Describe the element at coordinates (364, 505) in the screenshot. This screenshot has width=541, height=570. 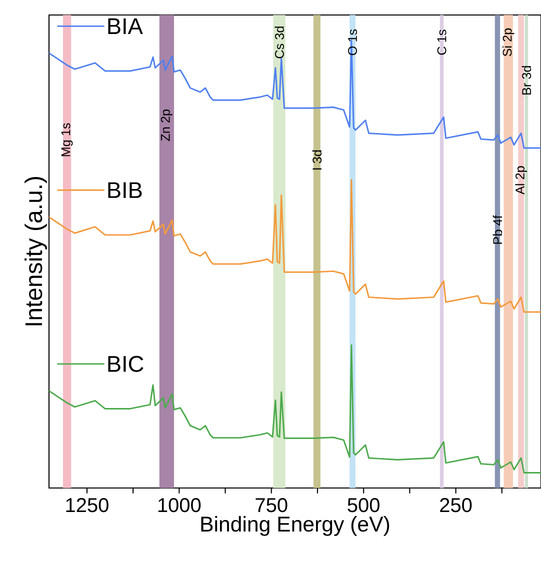
I see `x-tick-label: 500` at that location.